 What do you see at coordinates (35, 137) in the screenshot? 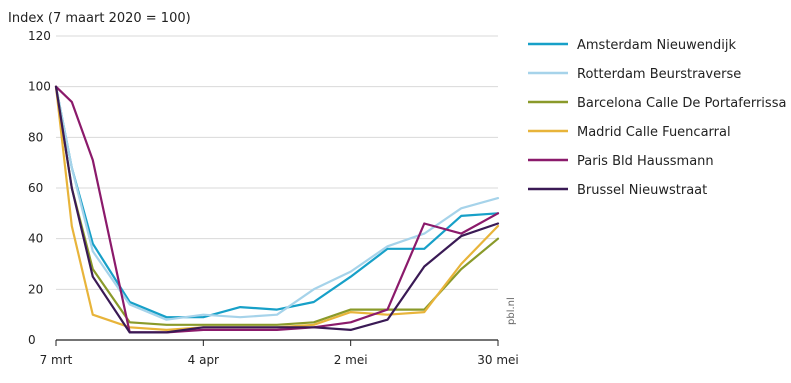
I see `y-tick-label-80: 80` at bounding box center [35, 137].